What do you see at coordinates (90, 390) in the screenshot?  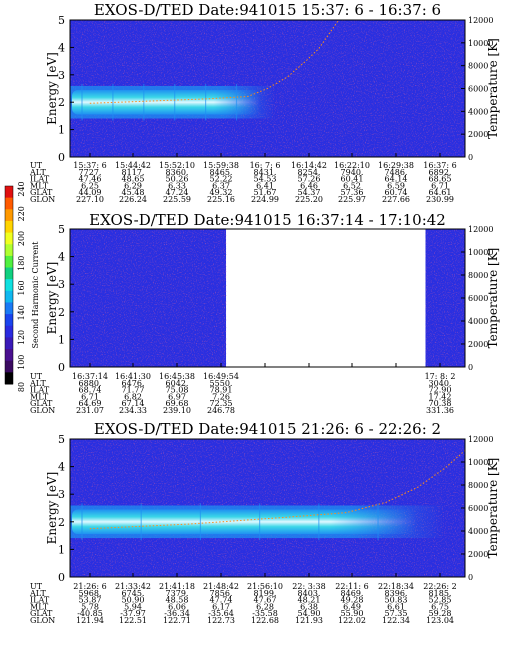 I see `ephemeris-cell: 68.74` at bounding box center [90, 390].